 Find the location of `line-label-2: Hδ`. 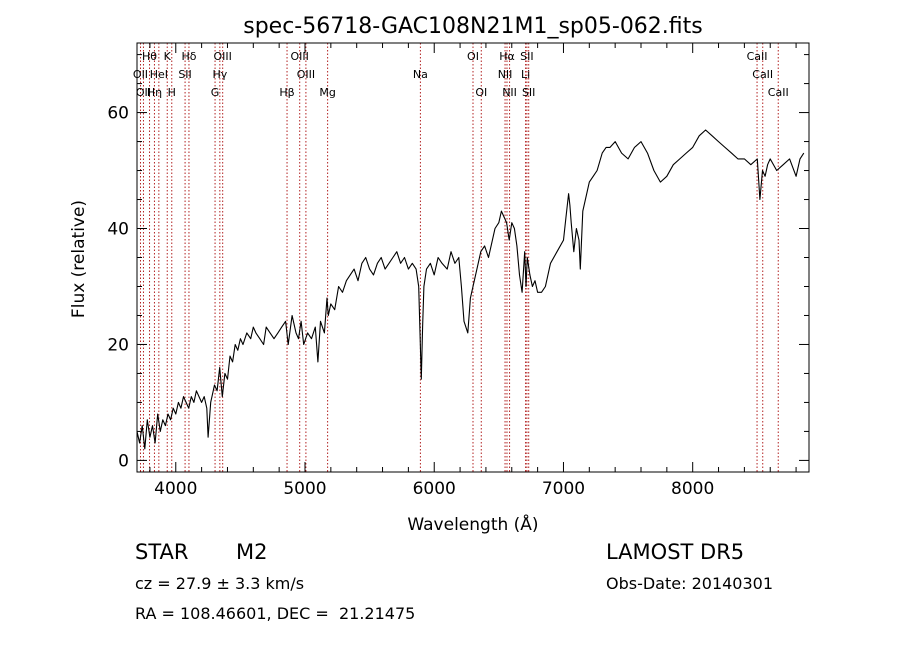

line-label-2: Hδ is located at coordinates (188, 56).